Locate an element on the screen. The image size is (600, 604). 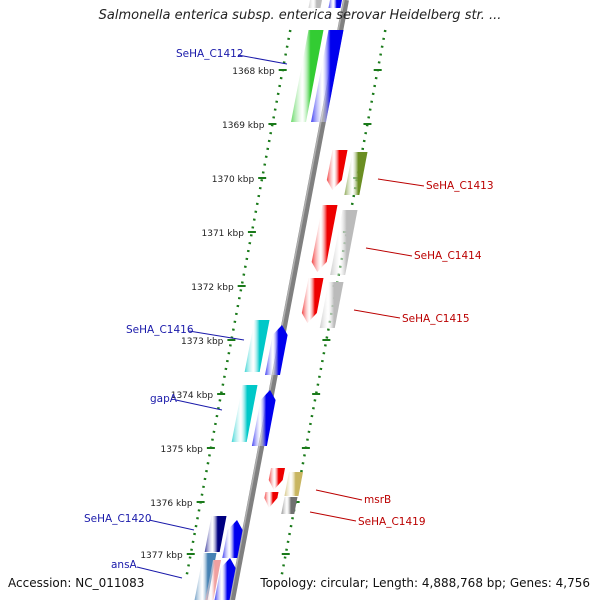
gene-label-seha-c1413: SeHA_C1413 is located at coordinates (460, 186).